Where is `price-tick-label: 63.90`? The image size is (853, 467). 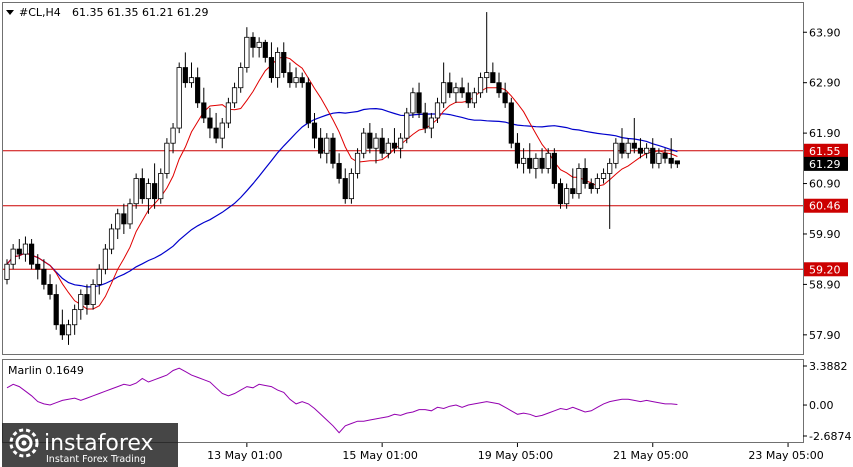
price-tick-label: 63.90 is located at coordinates (825, 32).